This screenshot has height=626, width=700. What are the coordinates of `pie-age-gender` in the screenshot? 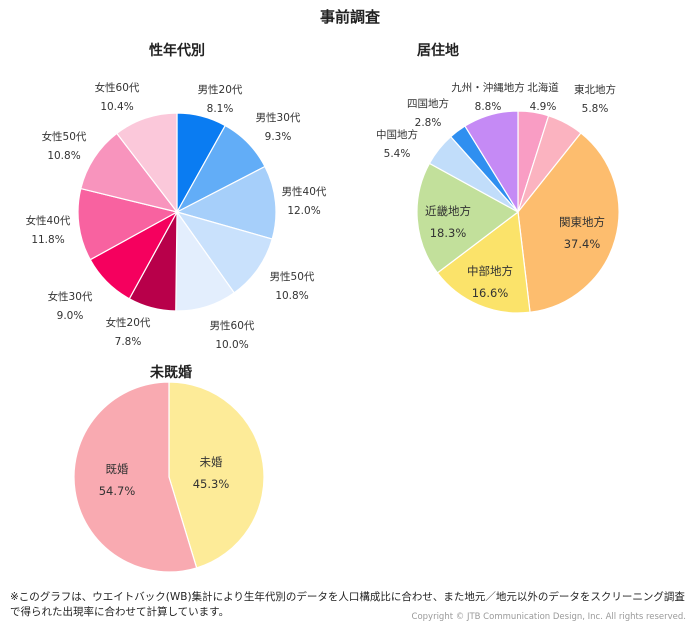 It's located at (177, 212).